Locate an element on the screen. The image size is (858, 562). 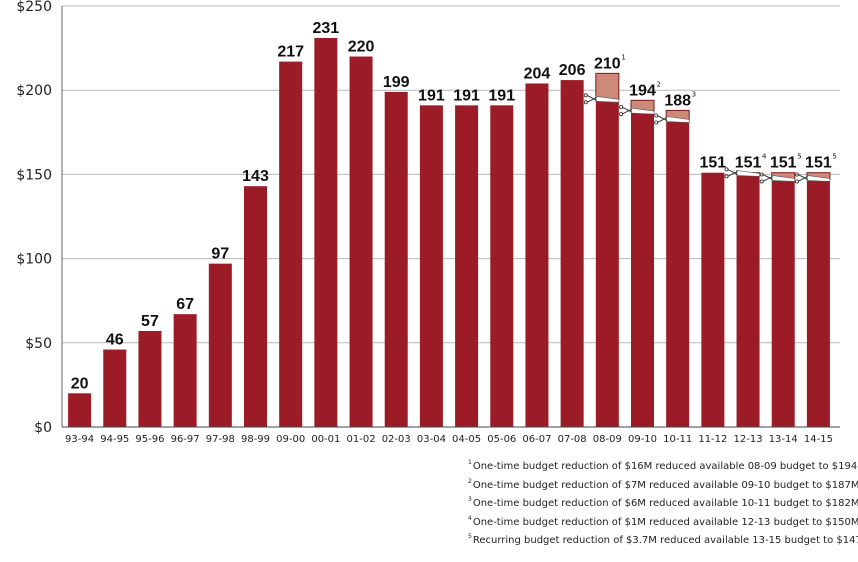
footnote-marker: 4 is located at coordinates (764, 157).